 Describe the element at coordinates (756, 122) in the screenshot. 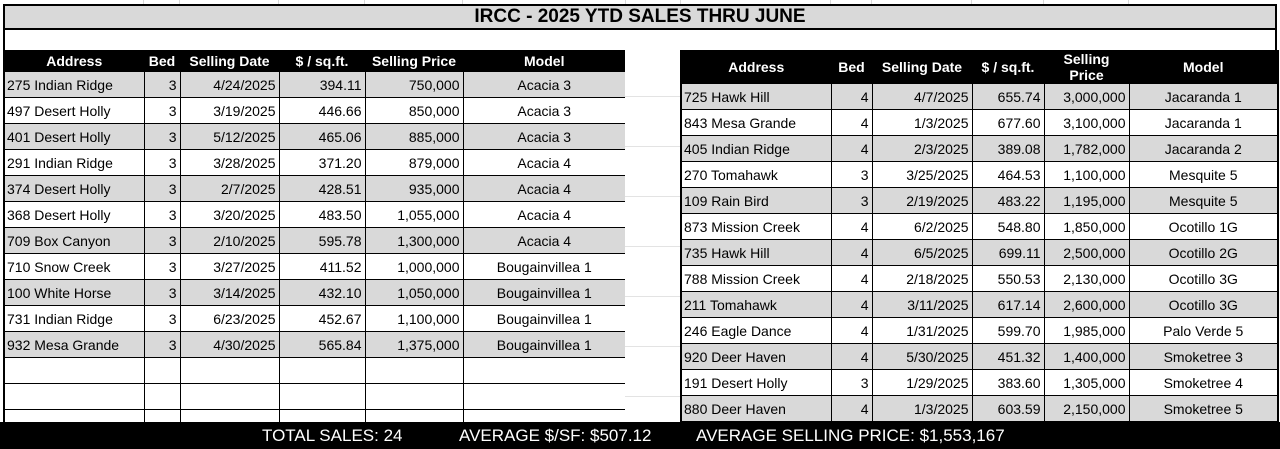

I see `cell-address: 843 Mesa Grande` at that location.